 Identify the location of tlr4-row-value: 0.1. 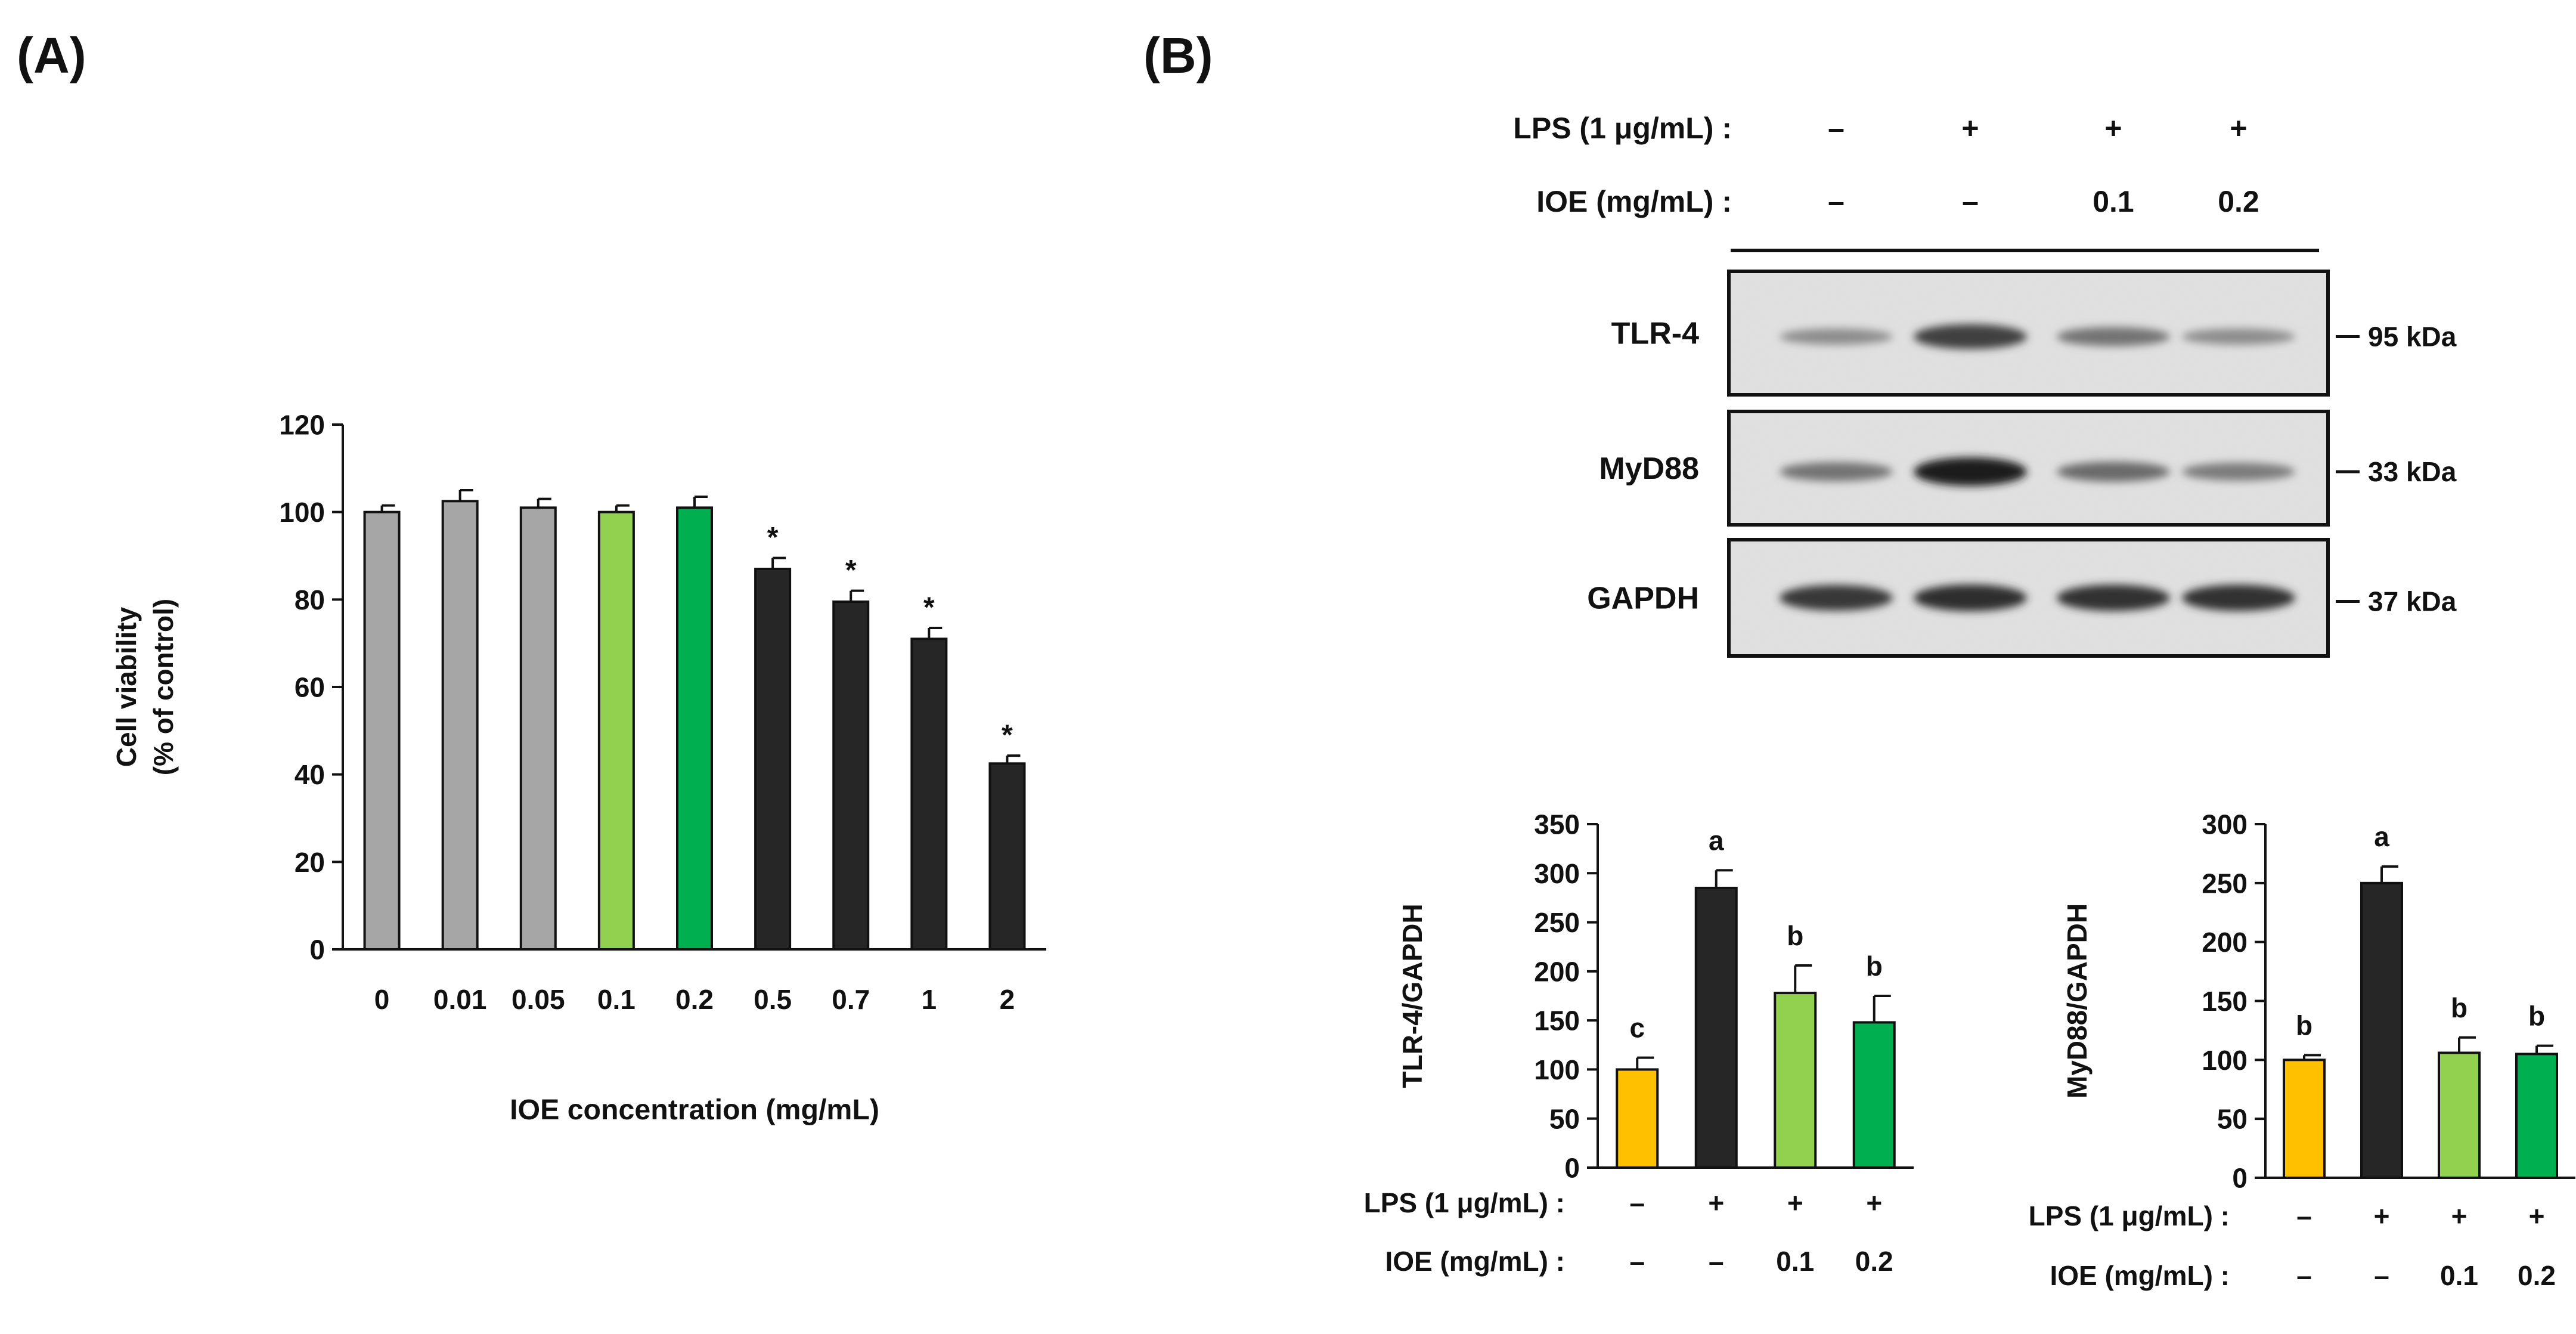
(1795, 1261).